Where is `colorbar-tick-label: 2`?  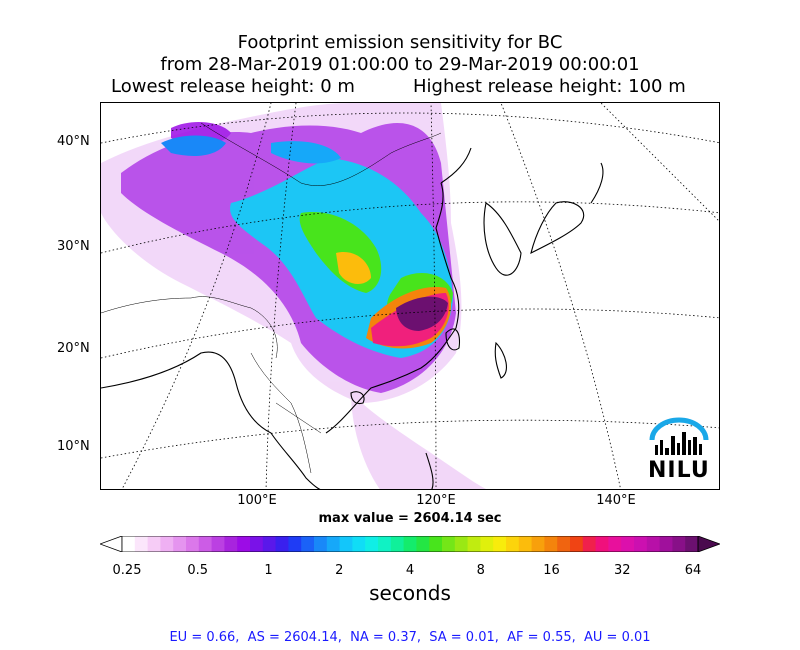
colorbar-tick-label: 2 is located at coordinates (339, 570).